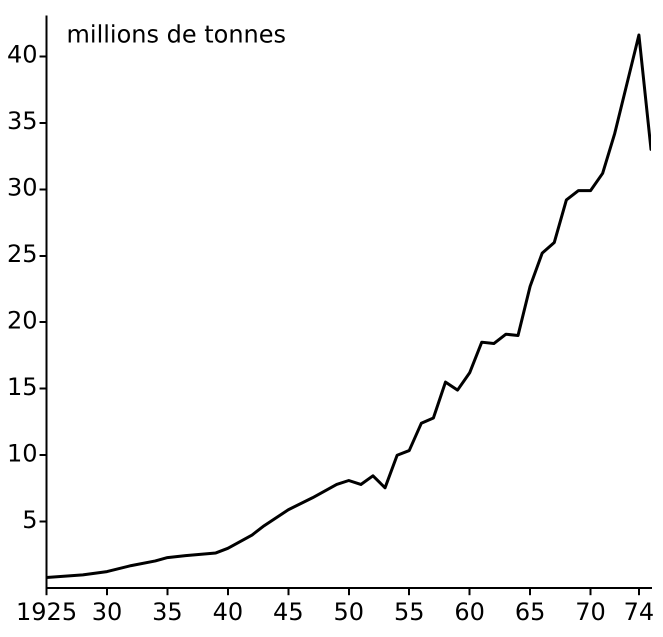 This screenshot has height=637, width=663. What do you see at coordinates (47, 612) in the screenshot?
I see `x-tick-label: 1925` at bounding box center [47, 612].